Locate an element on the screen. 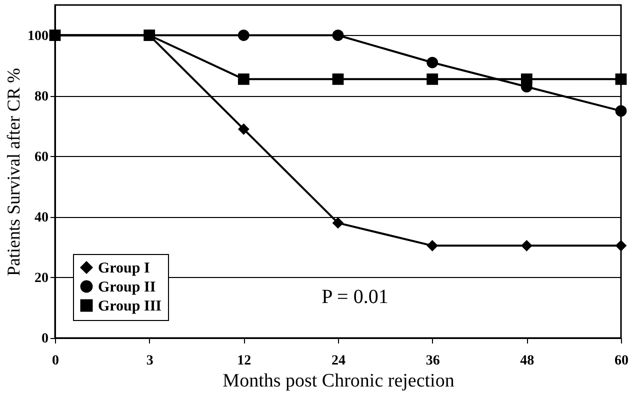  y-axis-title: Patients Survival after CR % is located at coordinates (14, 172).